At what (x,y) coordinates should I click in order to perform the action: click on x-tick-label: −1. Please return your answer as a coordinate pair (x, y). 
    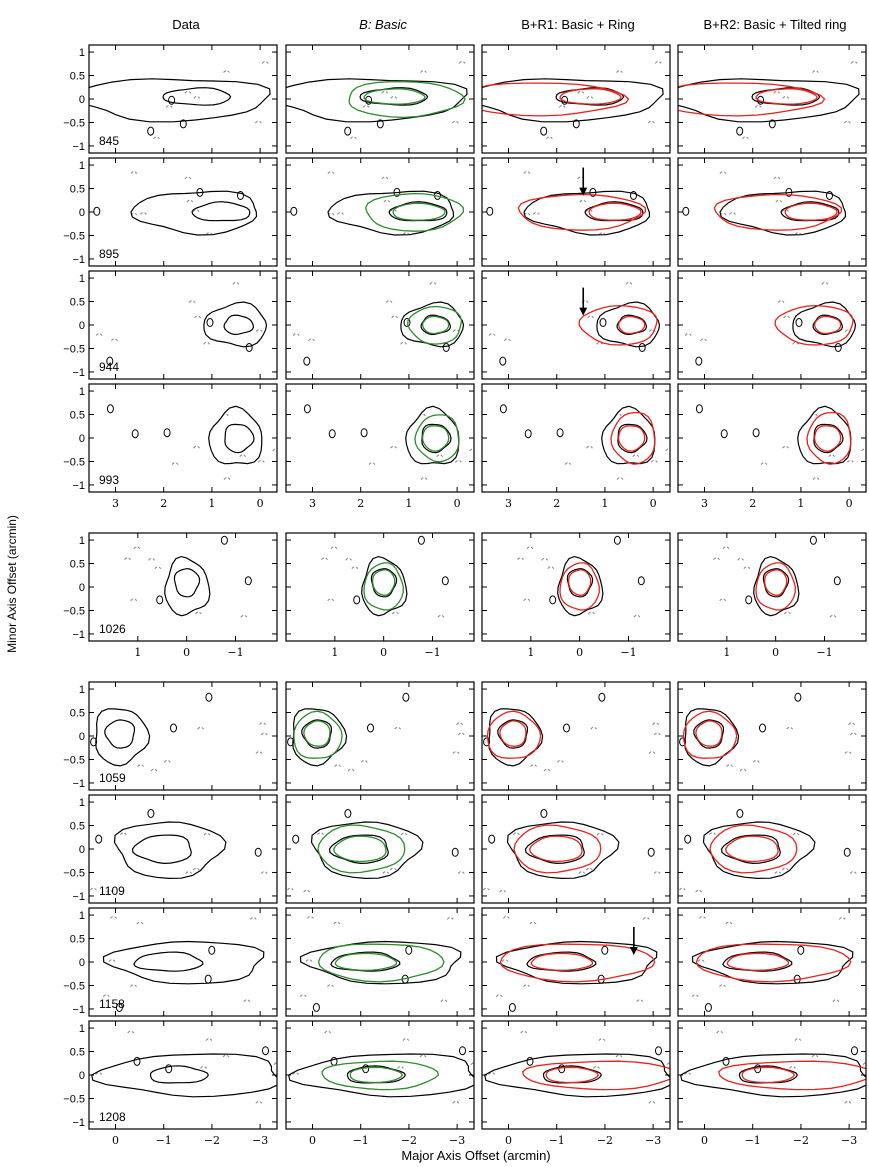
    Looking at the image, I should click on (753, 1140).